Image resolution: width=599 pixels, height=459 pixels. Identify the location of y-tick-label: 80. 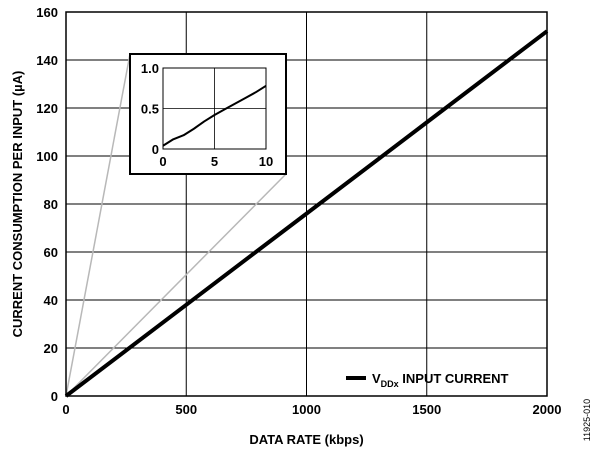
(51, 204).